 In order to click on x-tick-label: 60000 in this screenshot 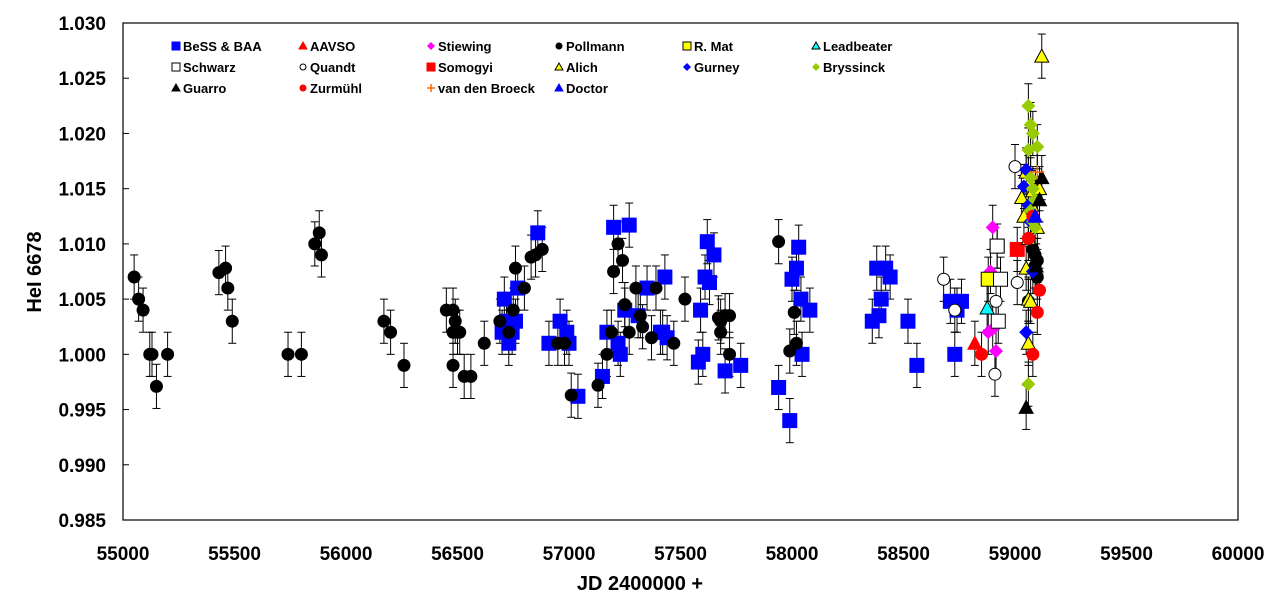, I will do `click(1238, 554)`.